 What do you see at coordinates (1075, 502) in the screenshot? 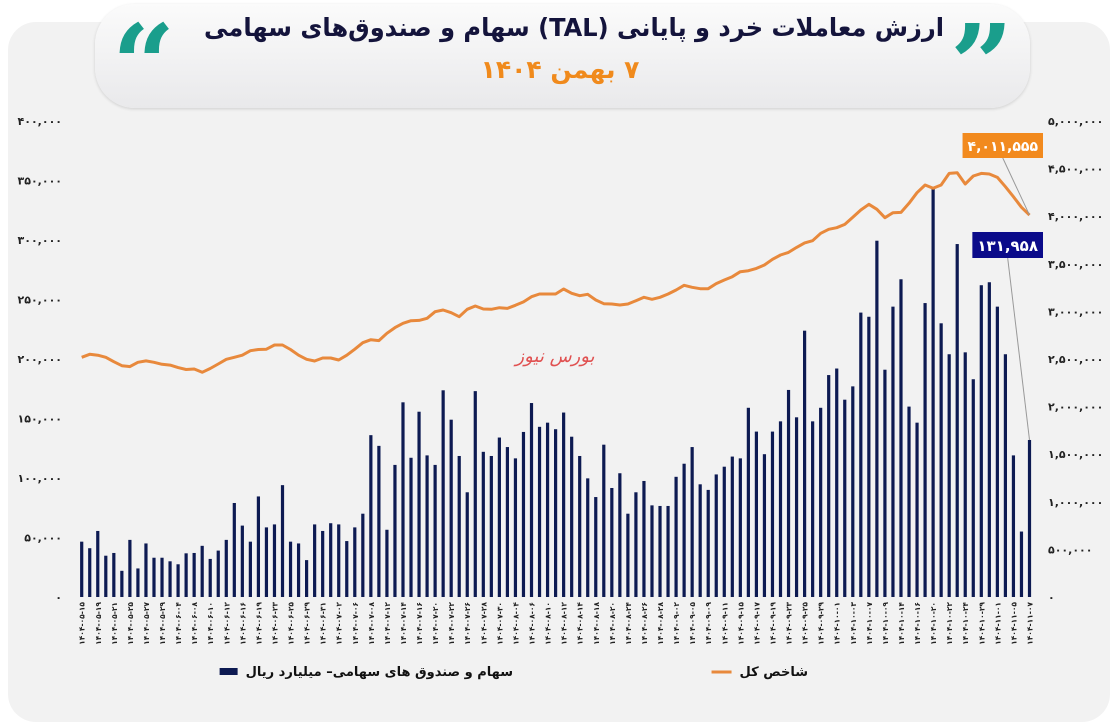
I see `right-tick-label: ۱,۰۰۰,۰۰۰` at bounding box center [1075, 502].